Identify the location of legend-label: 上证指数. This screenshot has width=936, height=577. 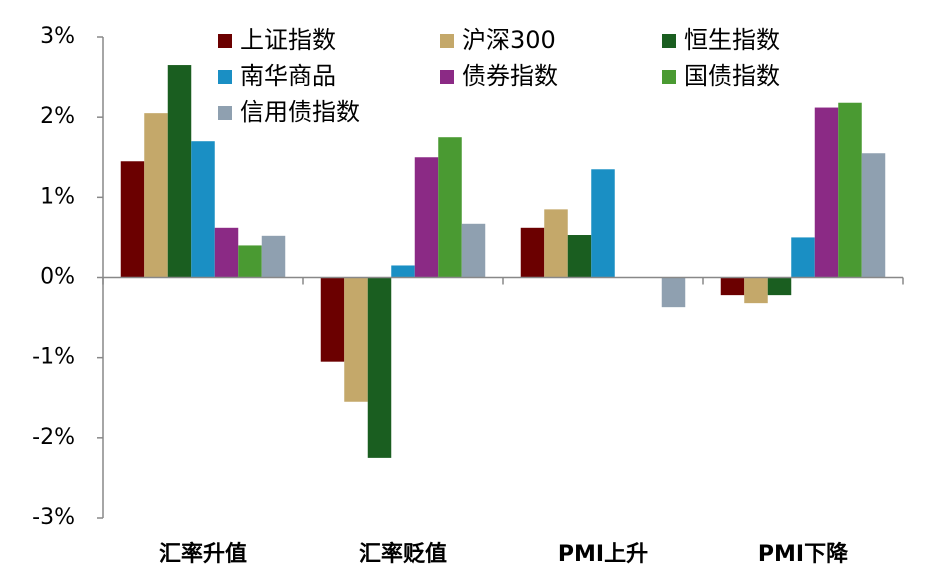
(288, 40).